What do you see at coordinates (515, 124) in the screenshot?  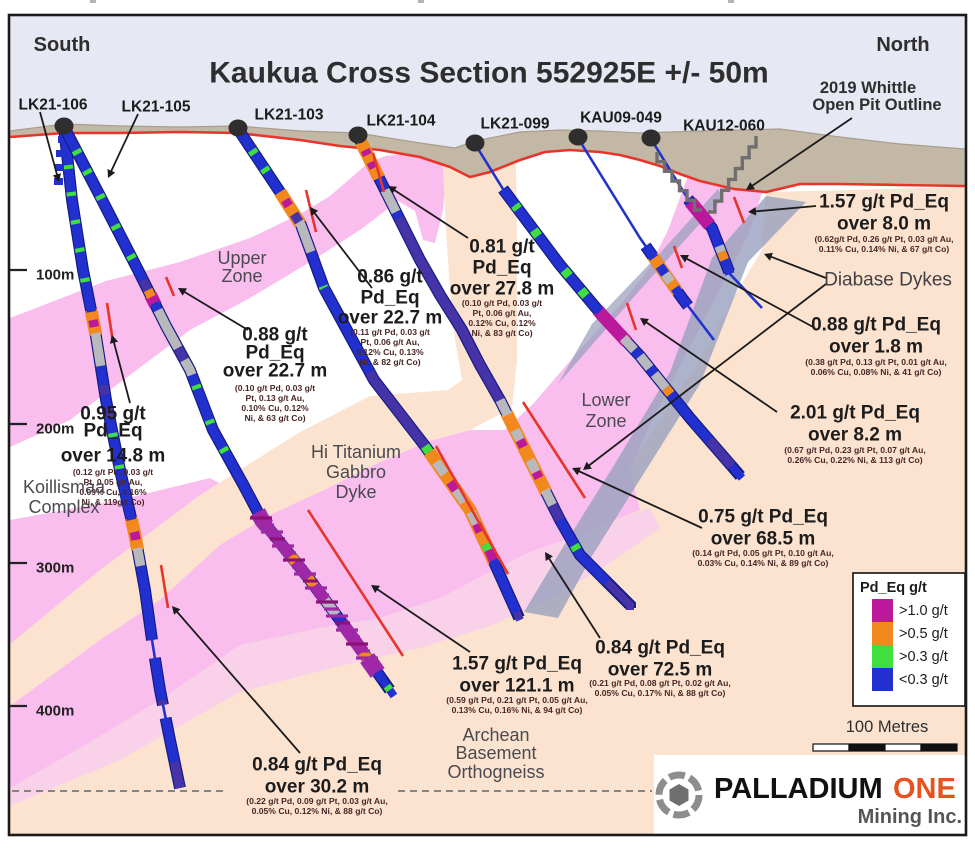 I see `svg-text: LK21-099` at bounding box center [515, 124].